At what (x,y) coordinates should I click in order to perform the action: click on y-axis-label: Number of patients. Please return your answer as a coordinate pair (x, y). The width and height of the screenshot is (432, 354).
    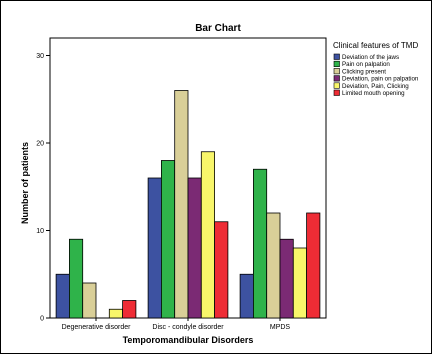
    Looking at the image, I should click on (25, 183).